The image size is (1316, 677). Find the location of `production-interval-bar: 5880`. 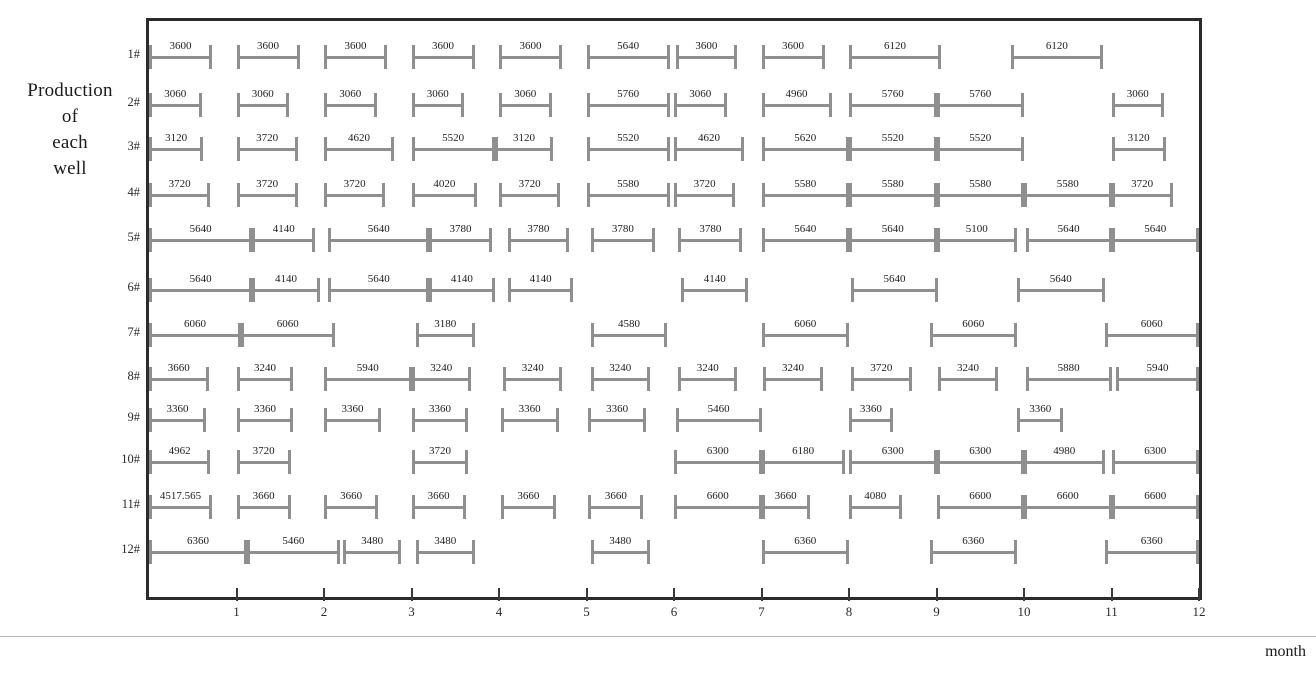

production-interval-bar: 5880 is located at coordinates (1068, 376).